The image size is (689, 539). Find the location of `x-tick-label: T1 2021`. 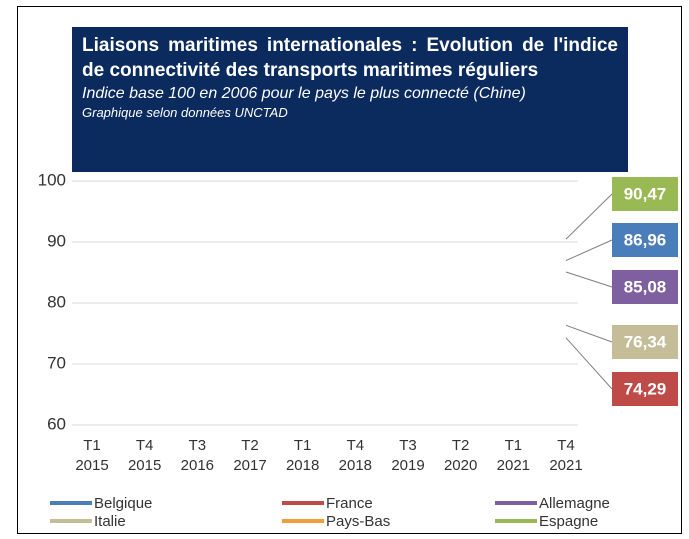

x-tick-label: T1 2021 is located at coordinates (513, 455).